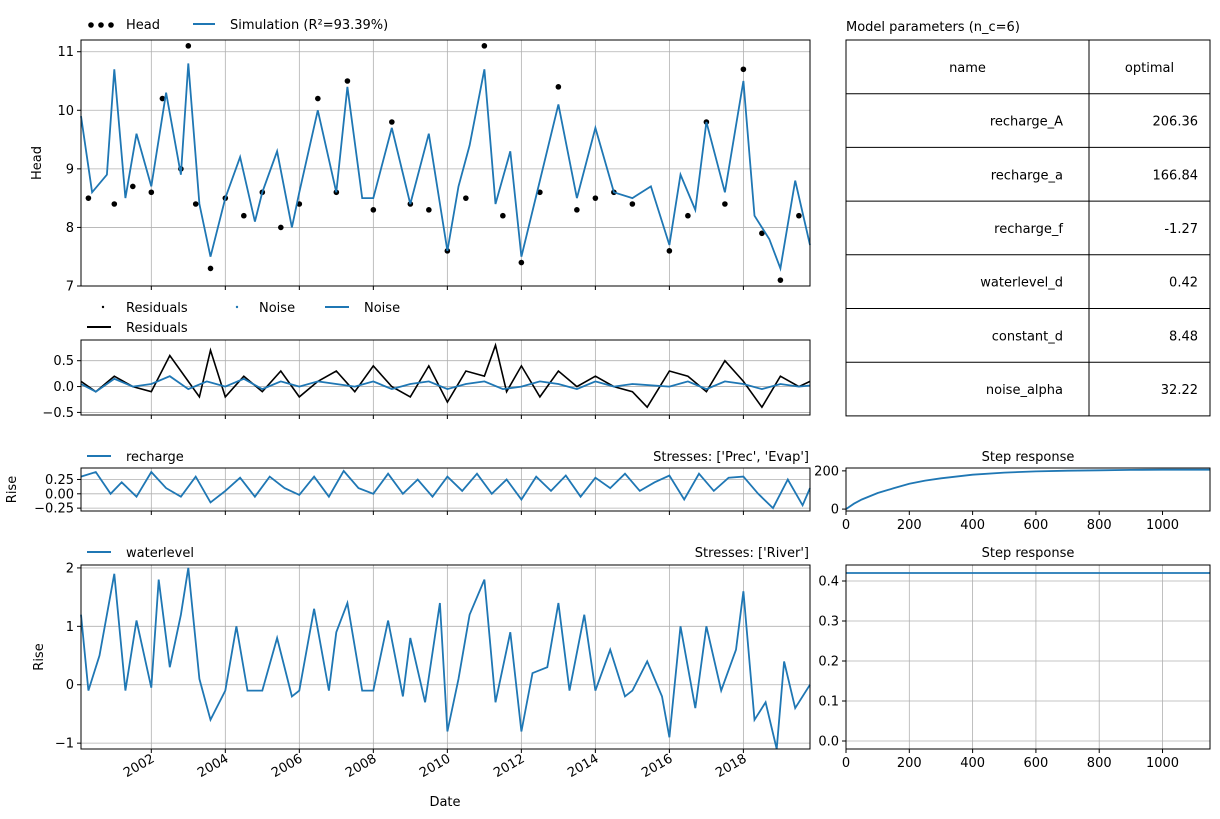 This screenshot has width=1220, height=819. I want to click on series-line-noise, so click(445, 384).